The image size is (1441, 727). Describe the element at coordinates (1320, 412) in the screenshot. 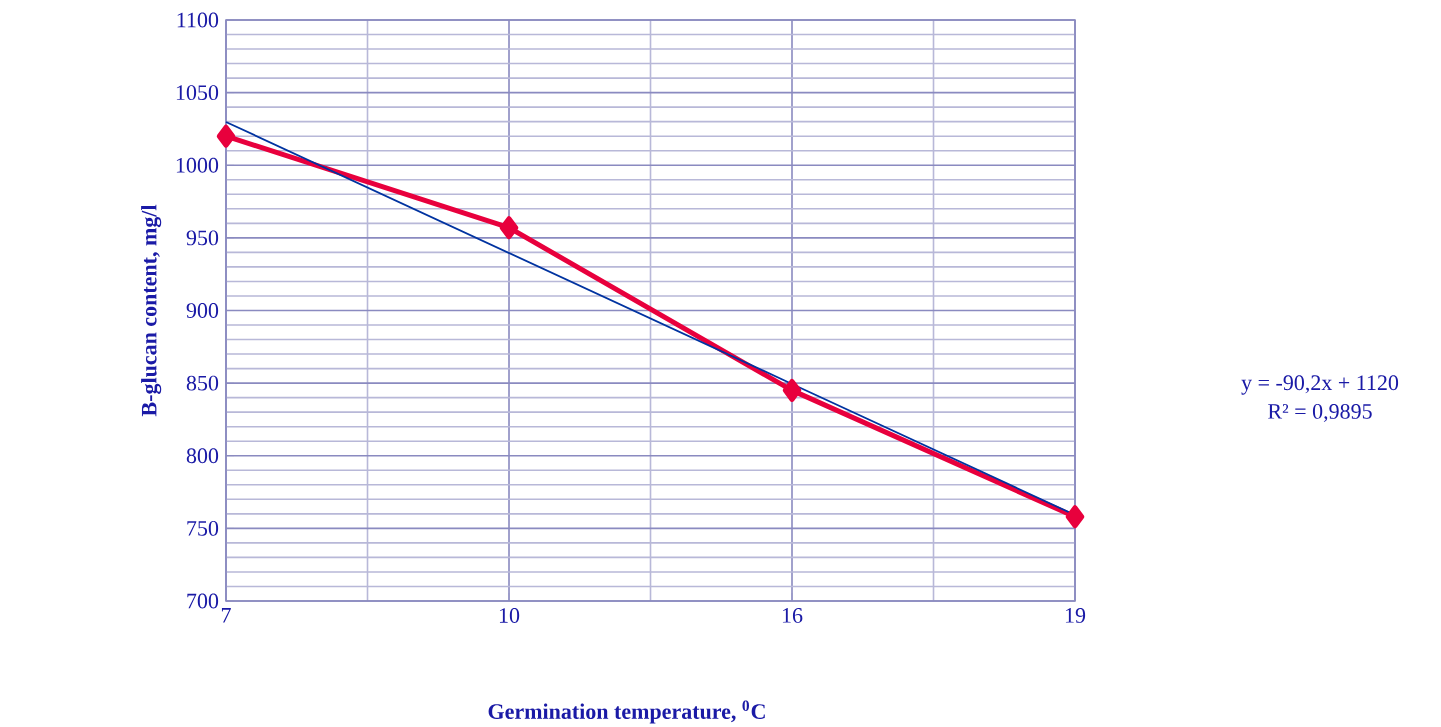

I see `text: R² = 0,9895` at that location.